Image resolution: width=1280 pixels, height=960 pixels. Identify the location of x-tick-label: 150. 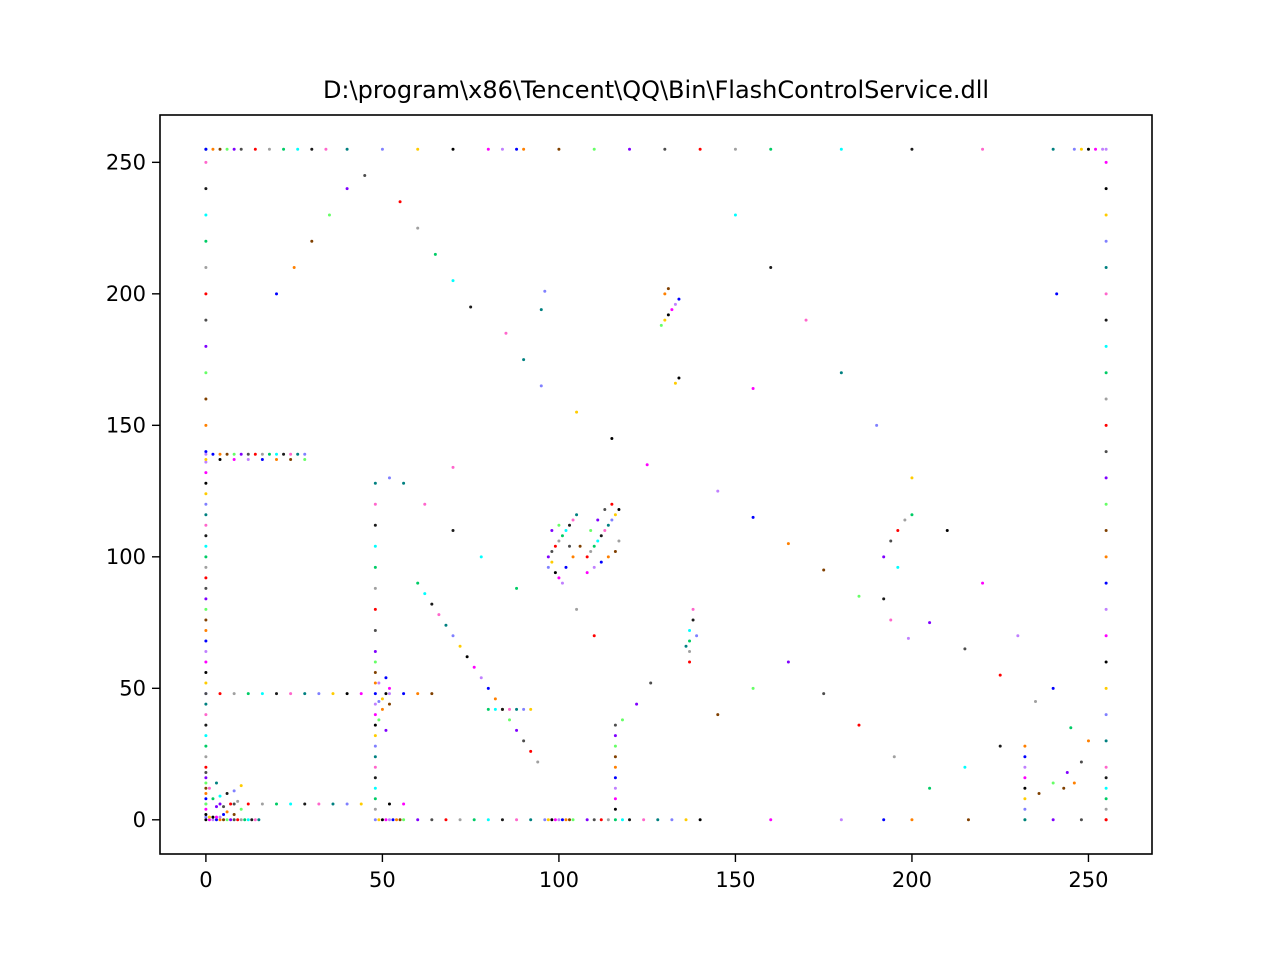
(735, 880).